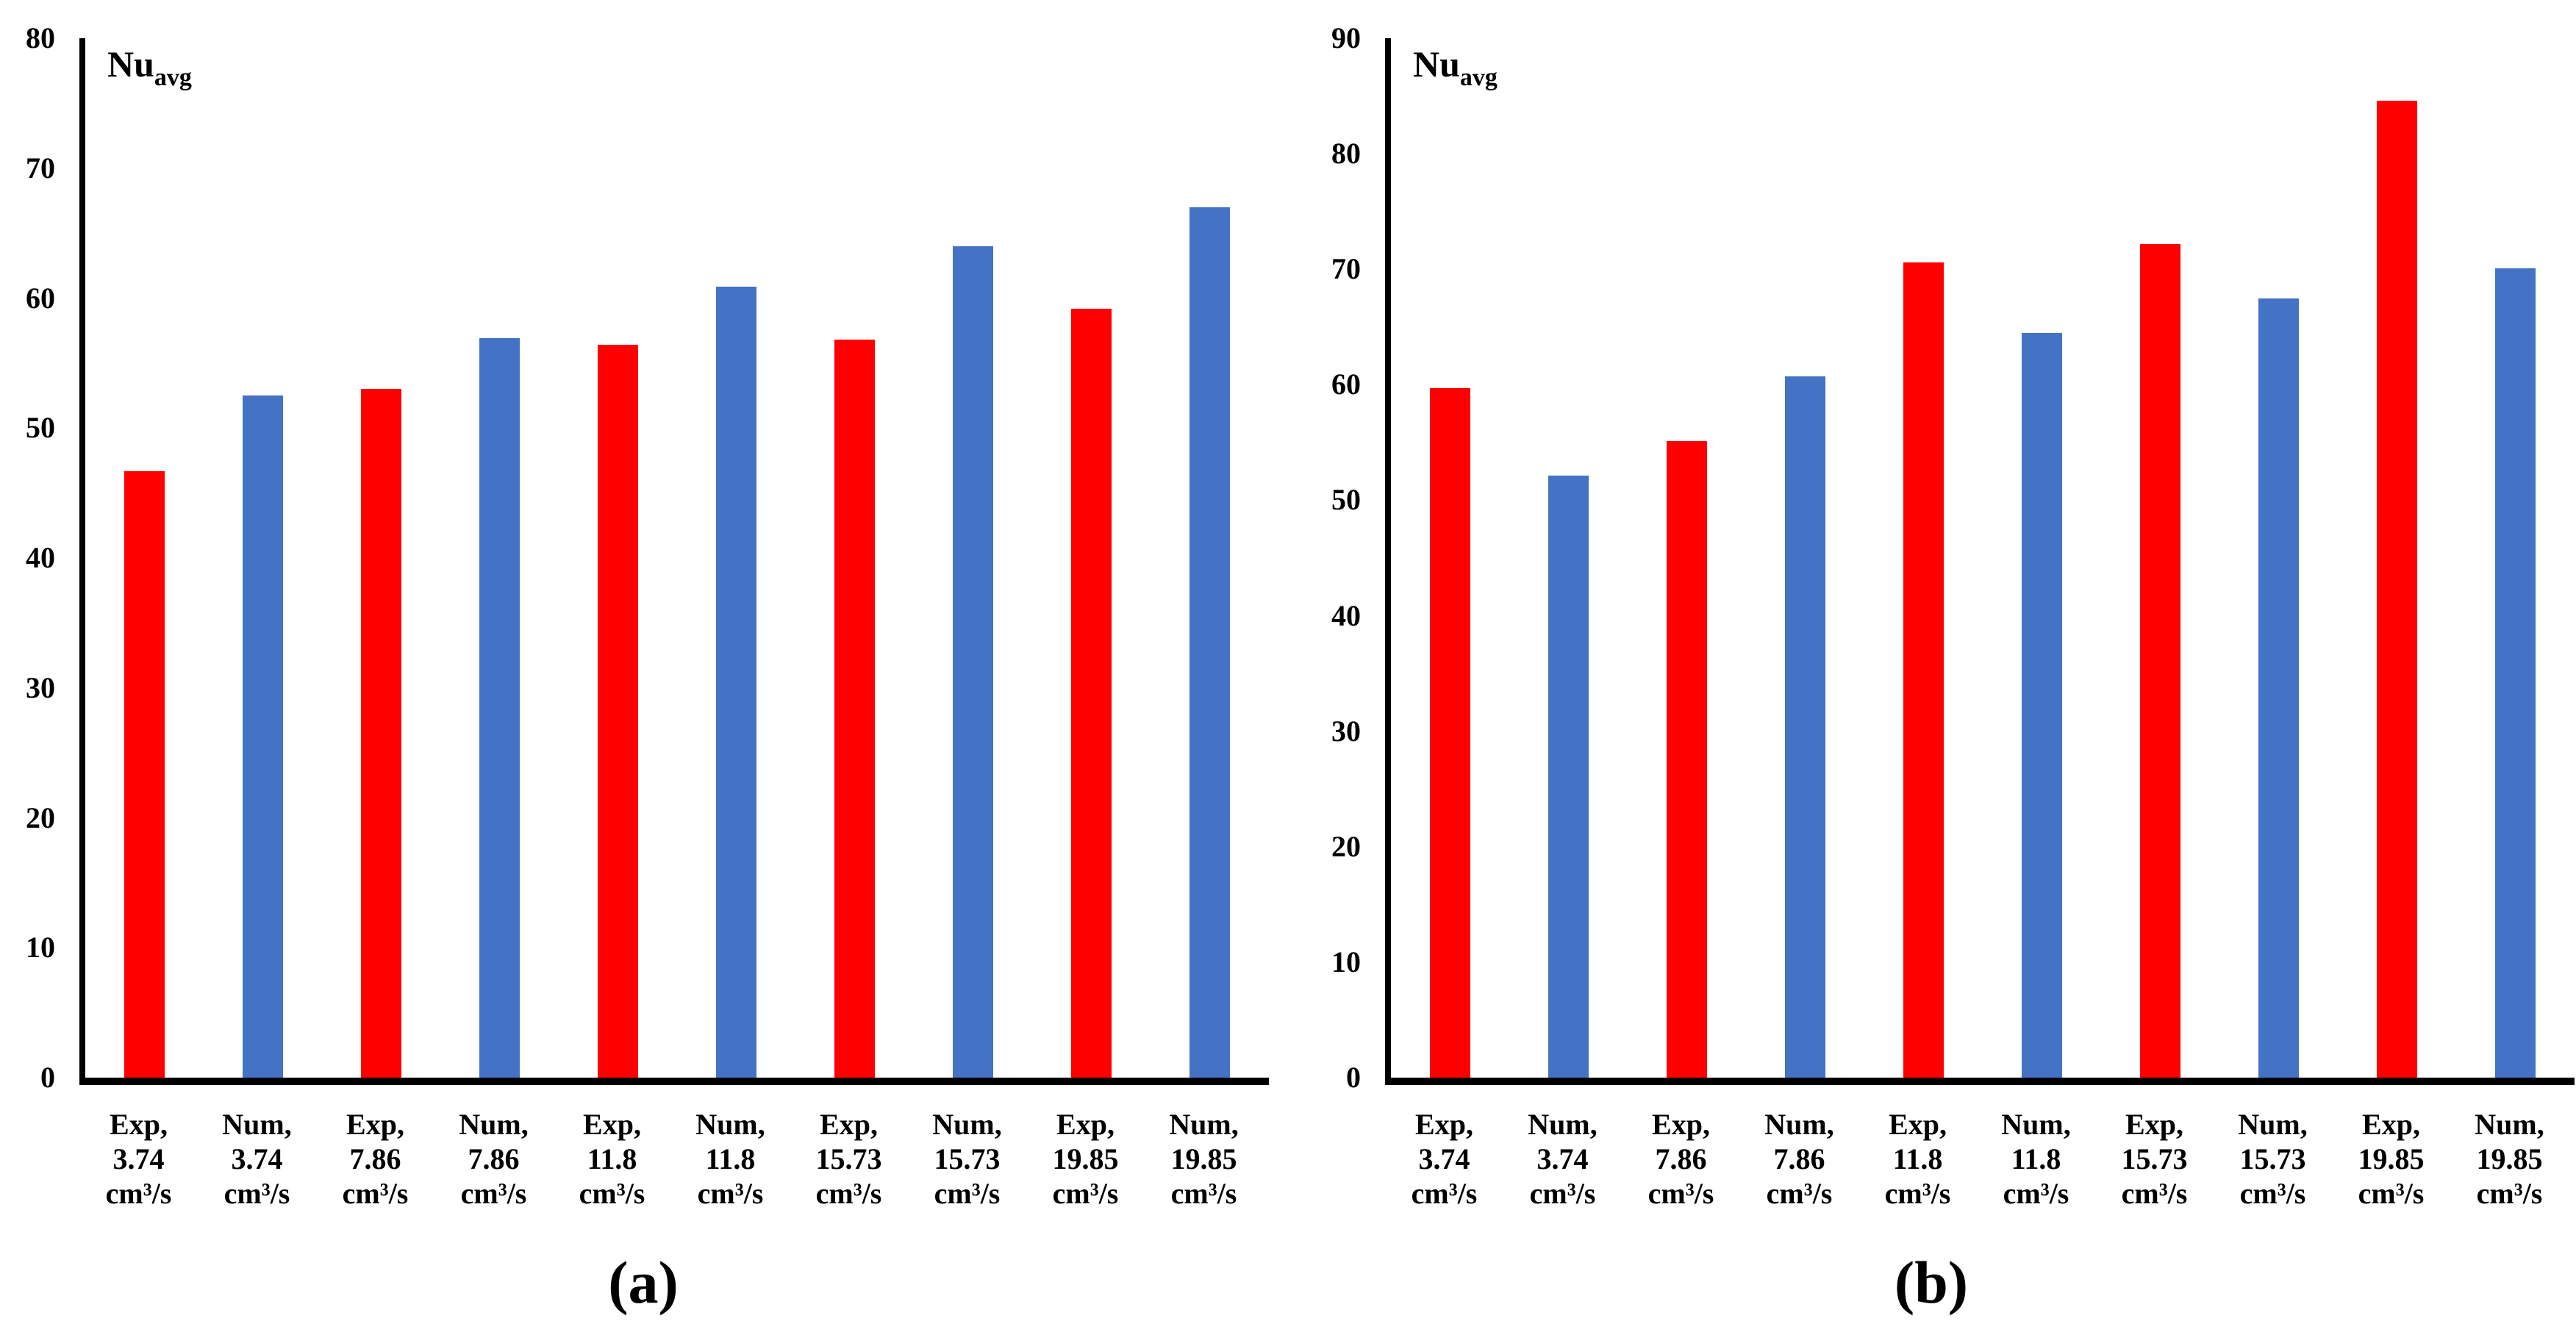 This screenshot has width=2576, height=1343. What do you see at coordinates (1931, 1282) in the screenshot?
I see `caption-b: (b)` at bounding box center [1931, 1282].